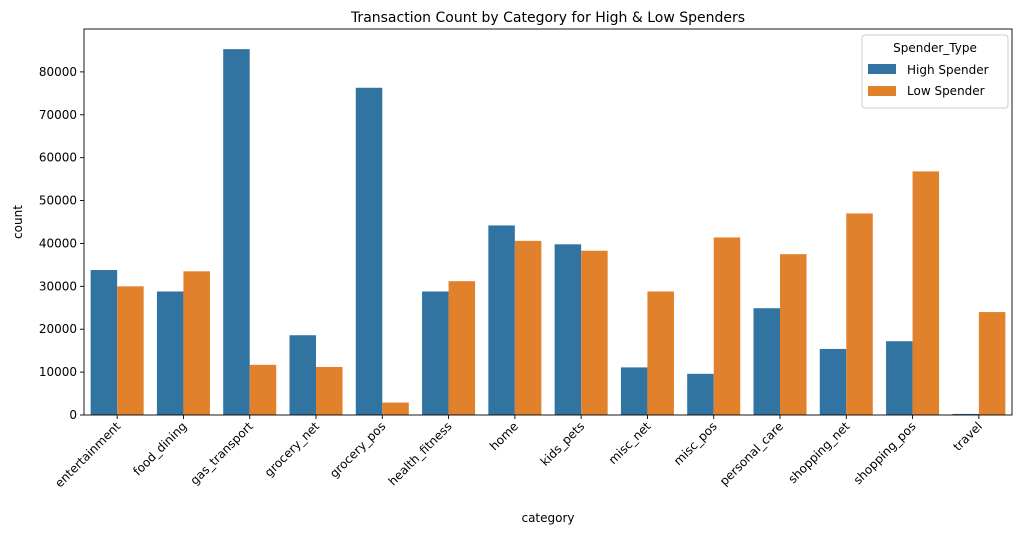 This screenshot has height=535, width=1023. What do you see at coordinates (859, 314) in the screenshot?
I see `bar-low-spender-shopping_net` at bounding box center [859, 314].